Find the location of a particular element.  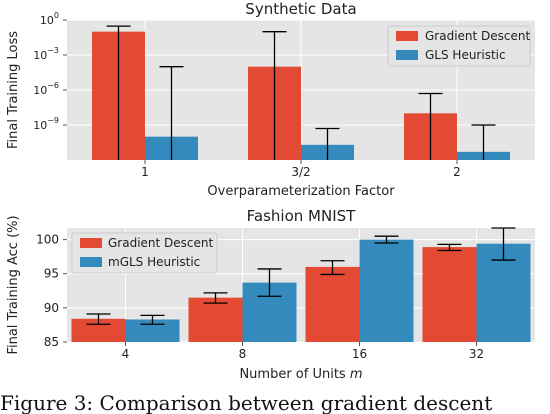

y-tick-label: 10−3 is located at coordinates (46, 54).